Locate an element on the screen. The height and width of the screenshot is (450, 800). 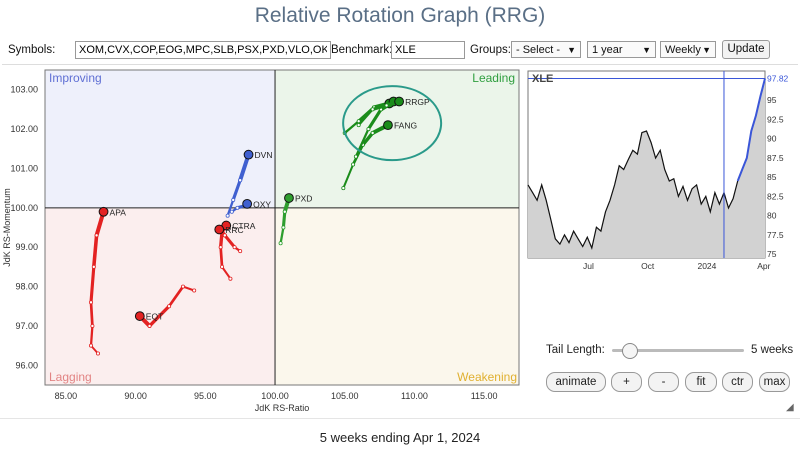
interval-select: Weekly ▼ is located at coordinates (688, 49).